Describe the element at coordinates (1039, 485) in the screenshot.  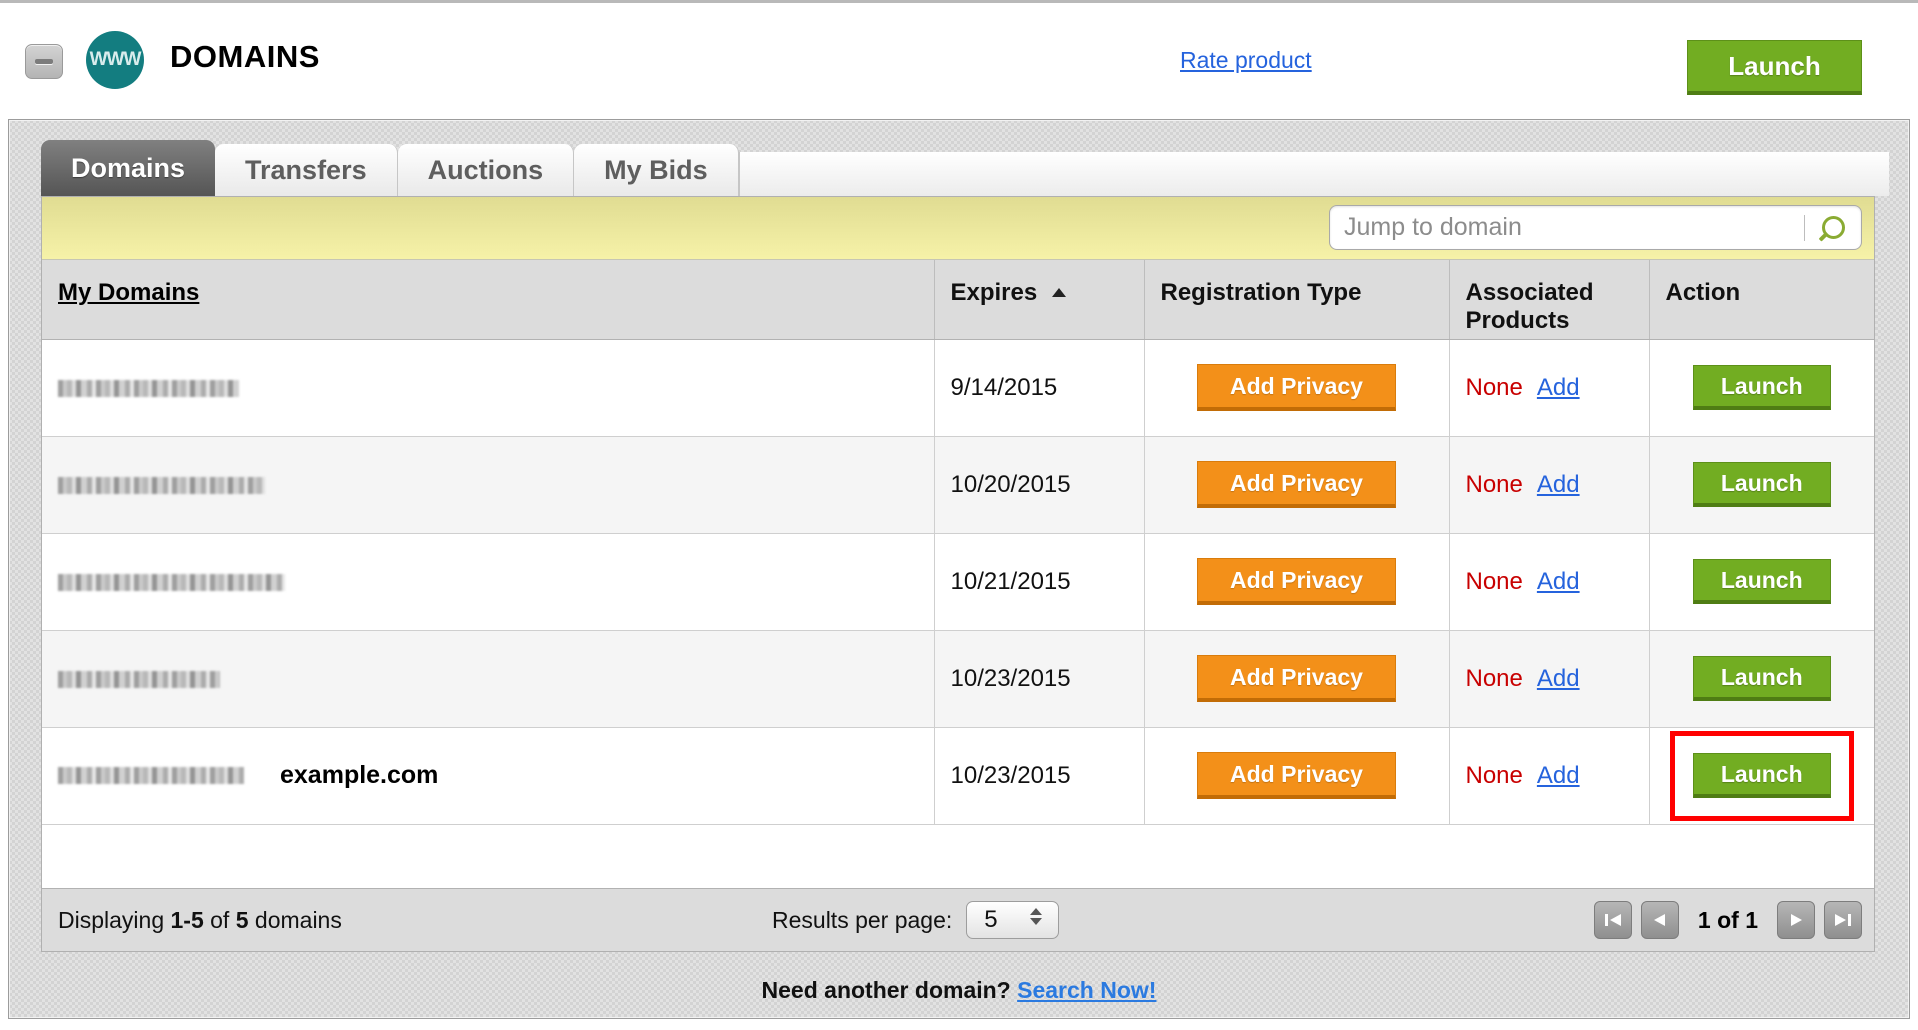
I see `cell-expires: 10/20/2015` at that location.